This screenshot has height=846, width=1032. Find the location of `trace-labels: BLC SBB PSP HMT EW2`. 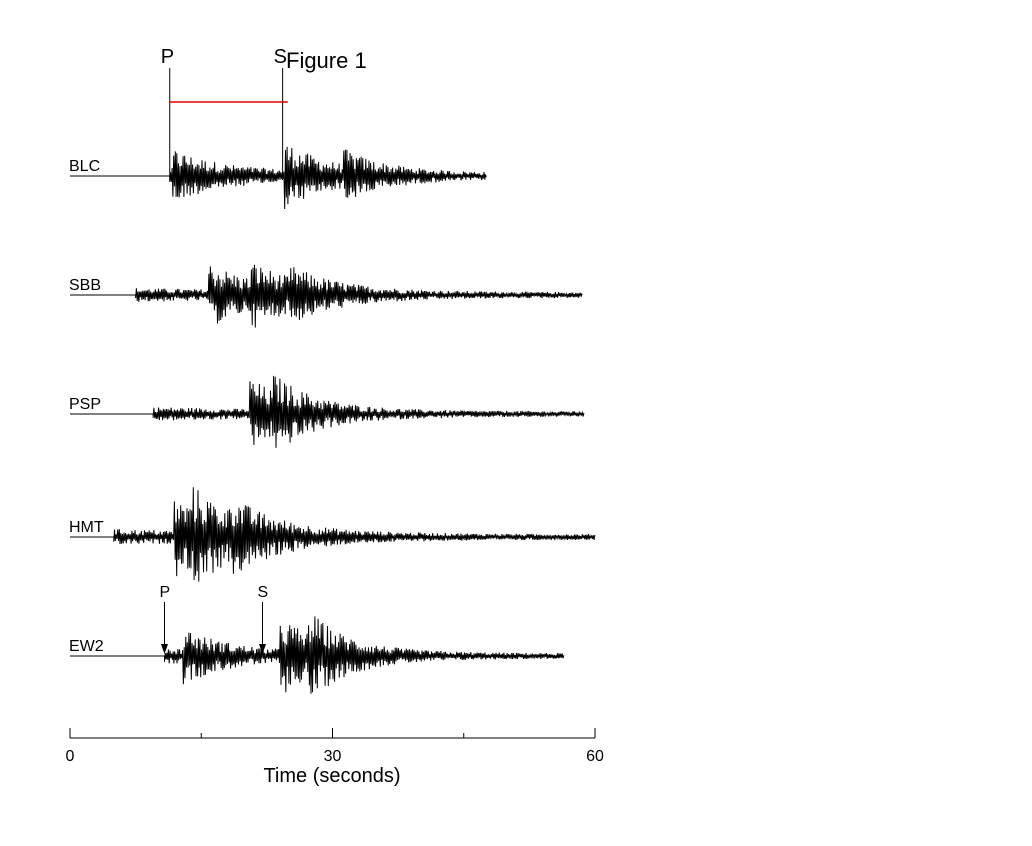

trace-labels: BLC SBB PSP HMT EW2 is located at coordinates (86, 406).